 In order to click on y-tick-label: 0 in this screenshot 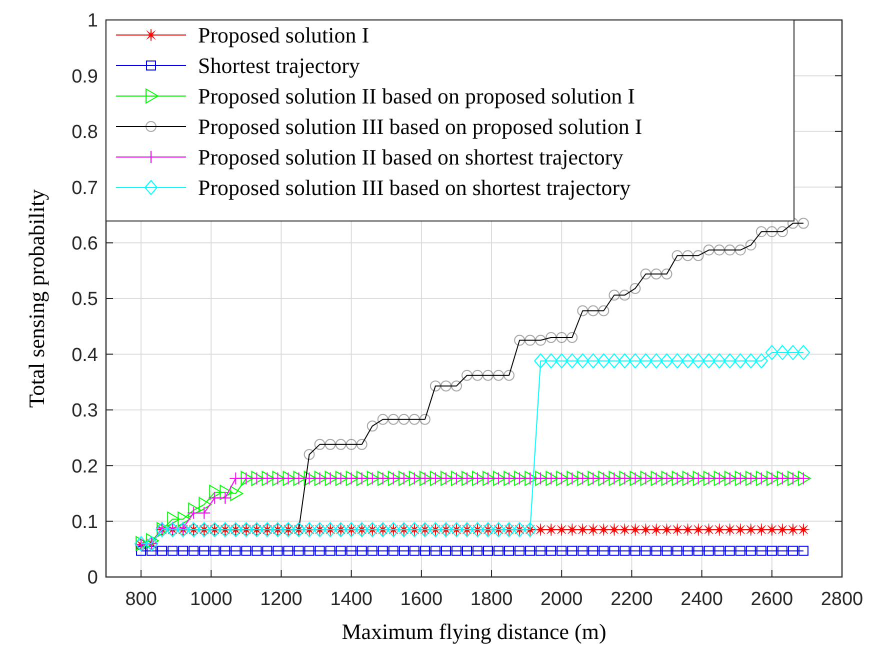, I will do `click(92, 578)`.